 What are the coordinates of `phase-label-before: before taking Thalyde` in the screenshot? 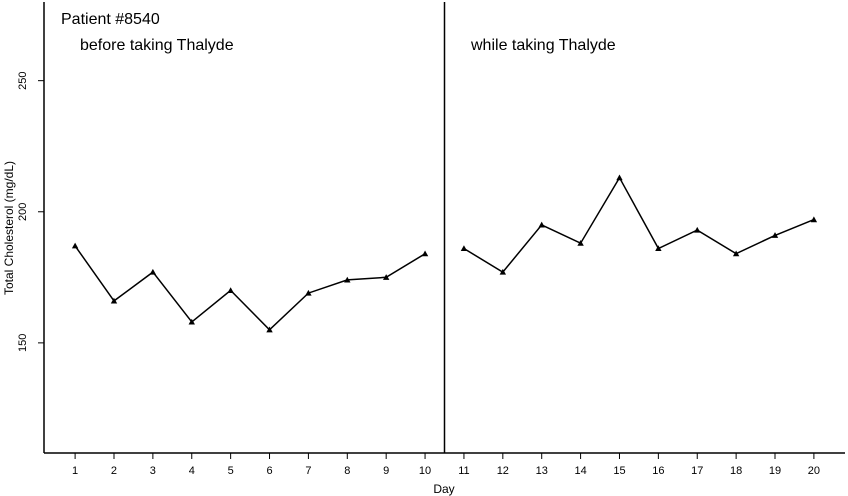 It's located at (157, 45).